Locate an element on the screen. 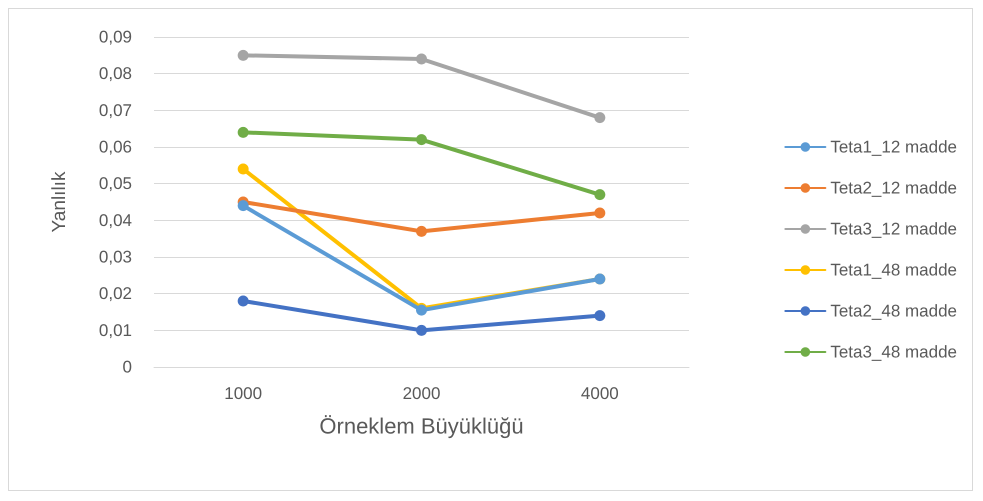 The image size is (983, 501). y-axis-title: Yanlılık is located at coordinates (59, 201).